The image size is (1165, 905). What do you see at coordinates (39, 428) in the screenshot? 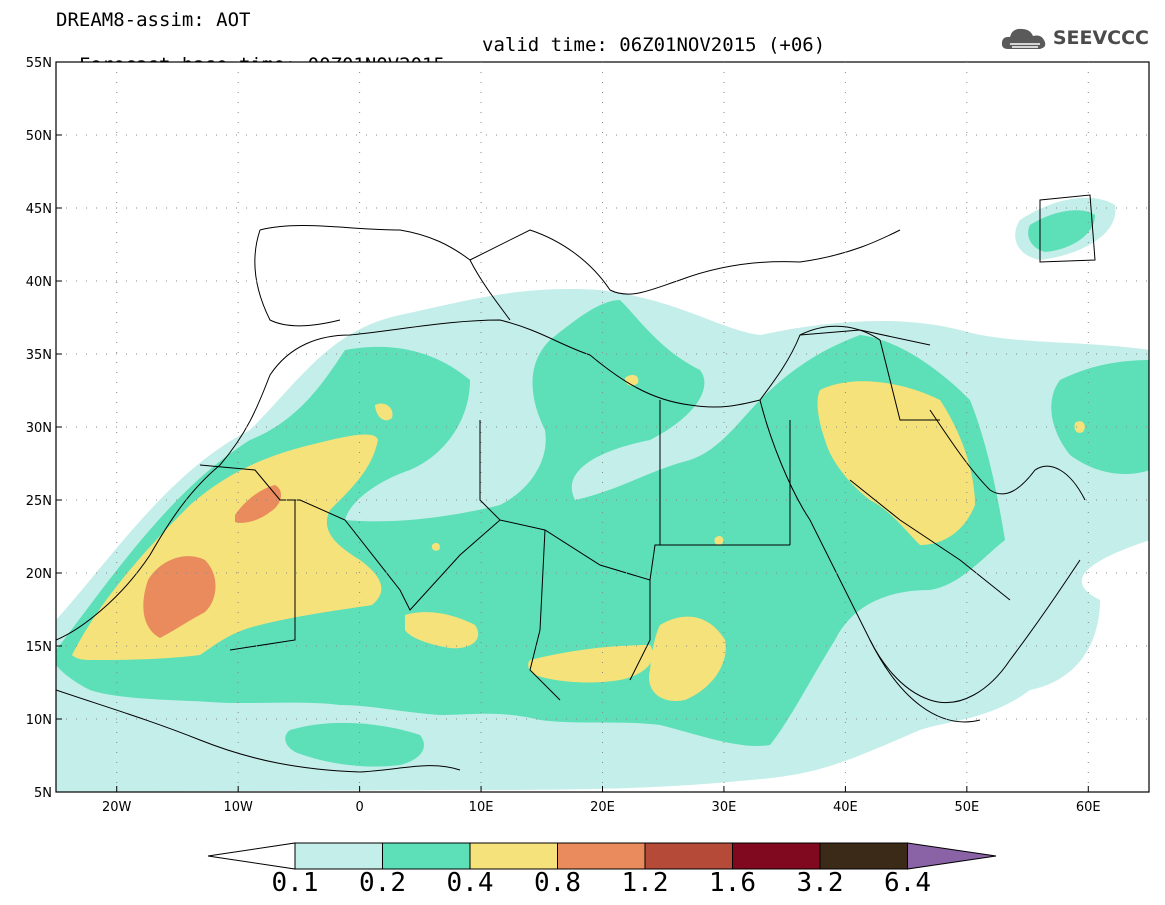
I see `lat-tick-label: 30N` at bounding box center [39, 428].